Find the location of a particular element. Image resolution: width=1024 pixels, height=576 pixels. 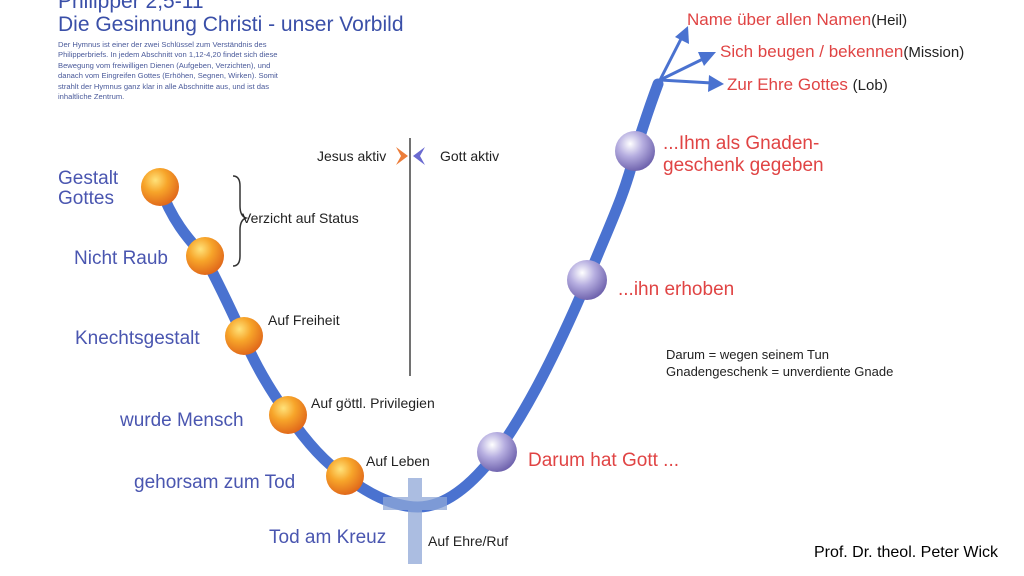

stage-gestalt-gottes: Gestalt Gottes is located at coordinates (88, 189).